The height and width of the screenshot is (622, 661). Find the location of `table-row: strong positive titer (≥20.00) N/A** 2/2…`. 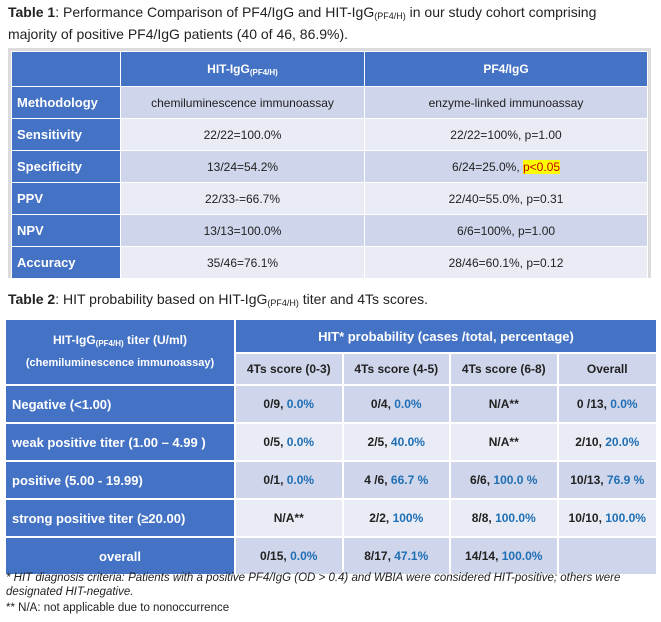

table-row: strong positive titer (≥20.00) N/A** 2/2… is located at coordinates (331, 518).